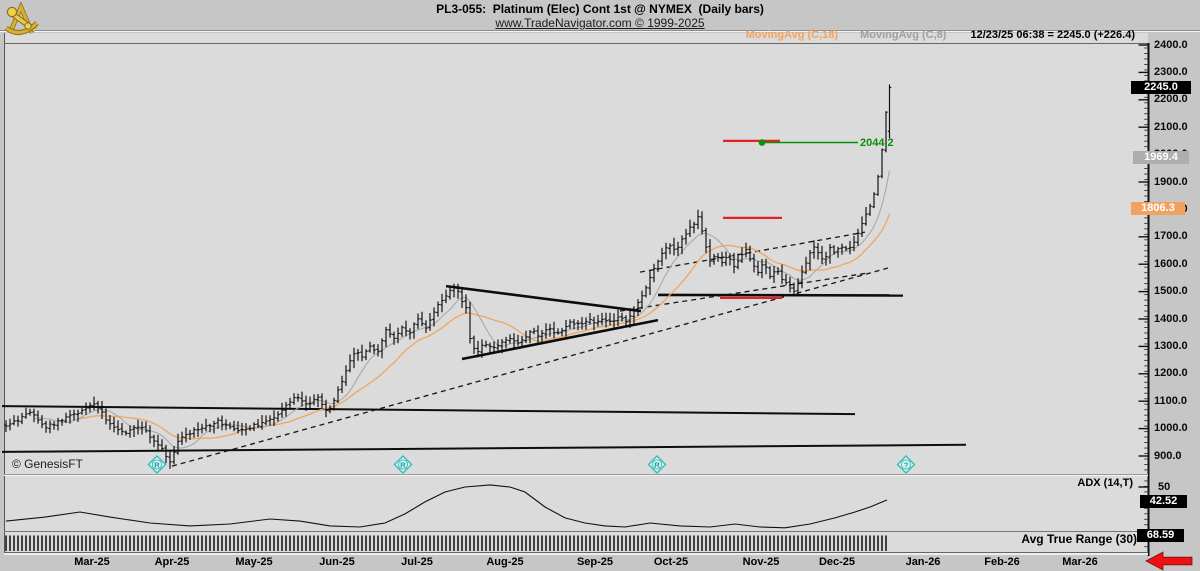  Describe the element at coordinates (1171, 263) in the screenshot. I see `price-axis-tick-1600.0: 1600.0` at that location.